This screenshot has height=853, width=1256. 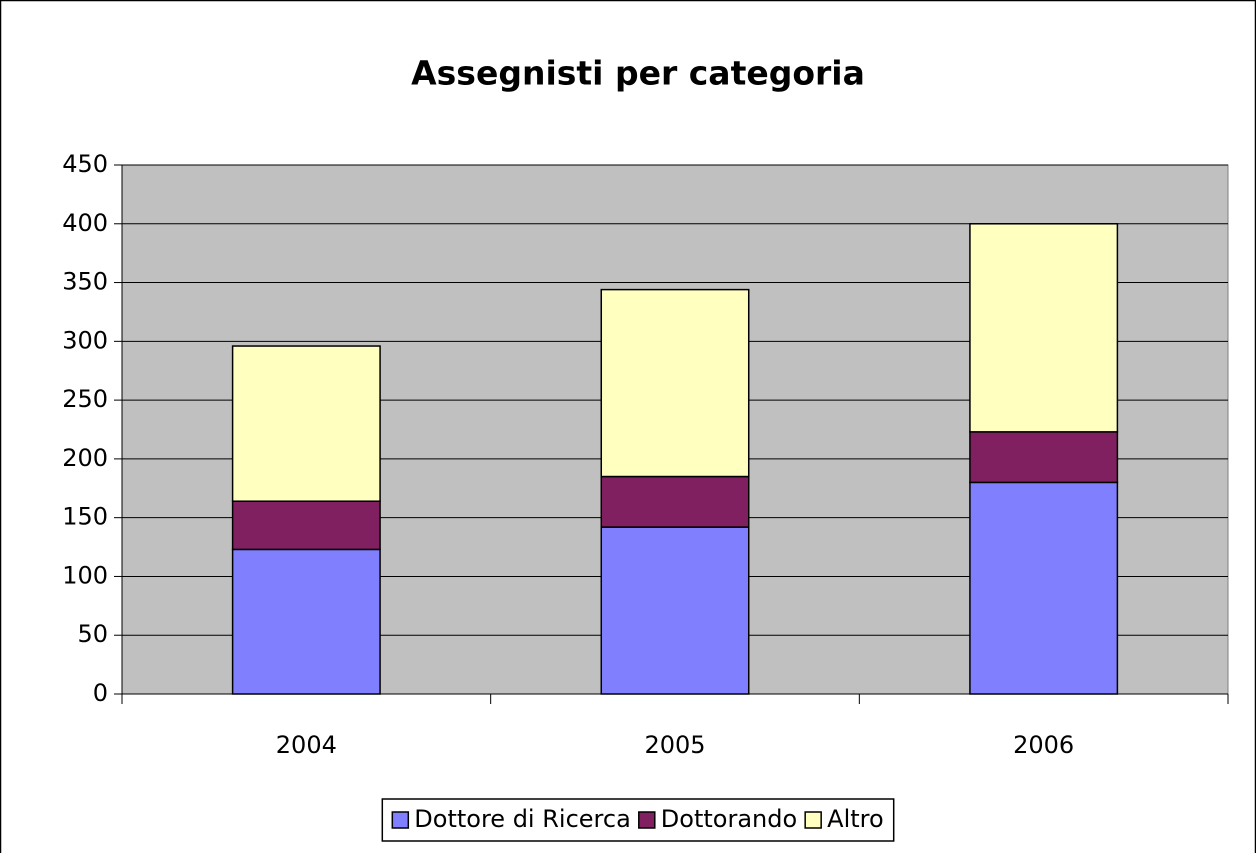 I want to click on y-tick-label: 50, so click(x=92, y=634).